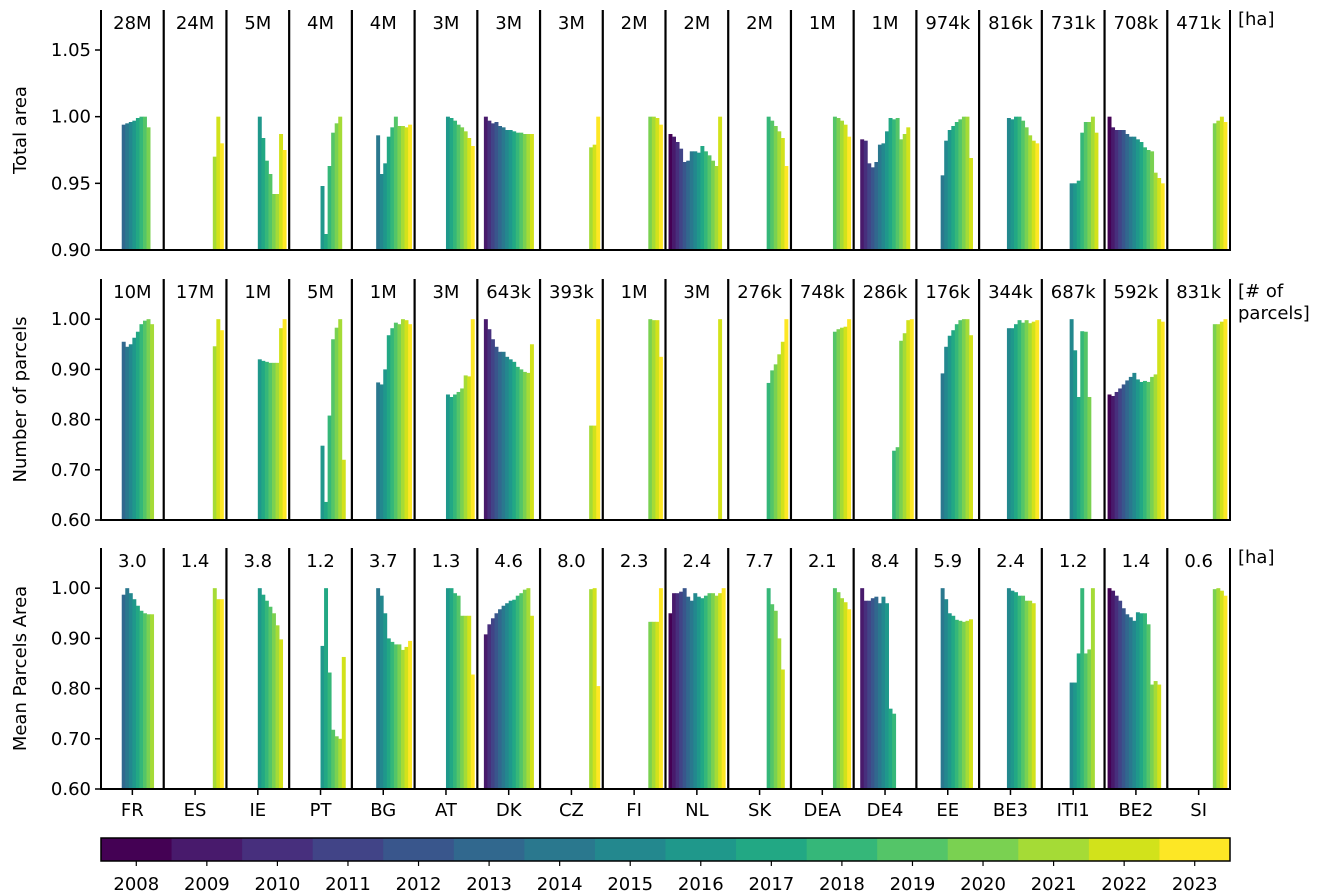  I want to click on bar-IE-2017, so click(263, 691).